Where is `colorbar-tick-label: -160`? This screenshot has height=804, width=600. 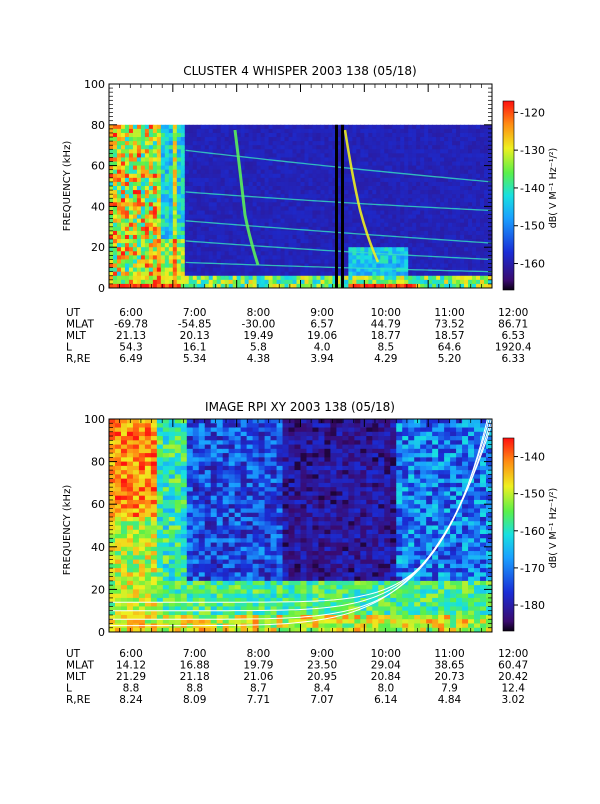 colorbar-tick-label: -160 is located at coordinates (532, 264).